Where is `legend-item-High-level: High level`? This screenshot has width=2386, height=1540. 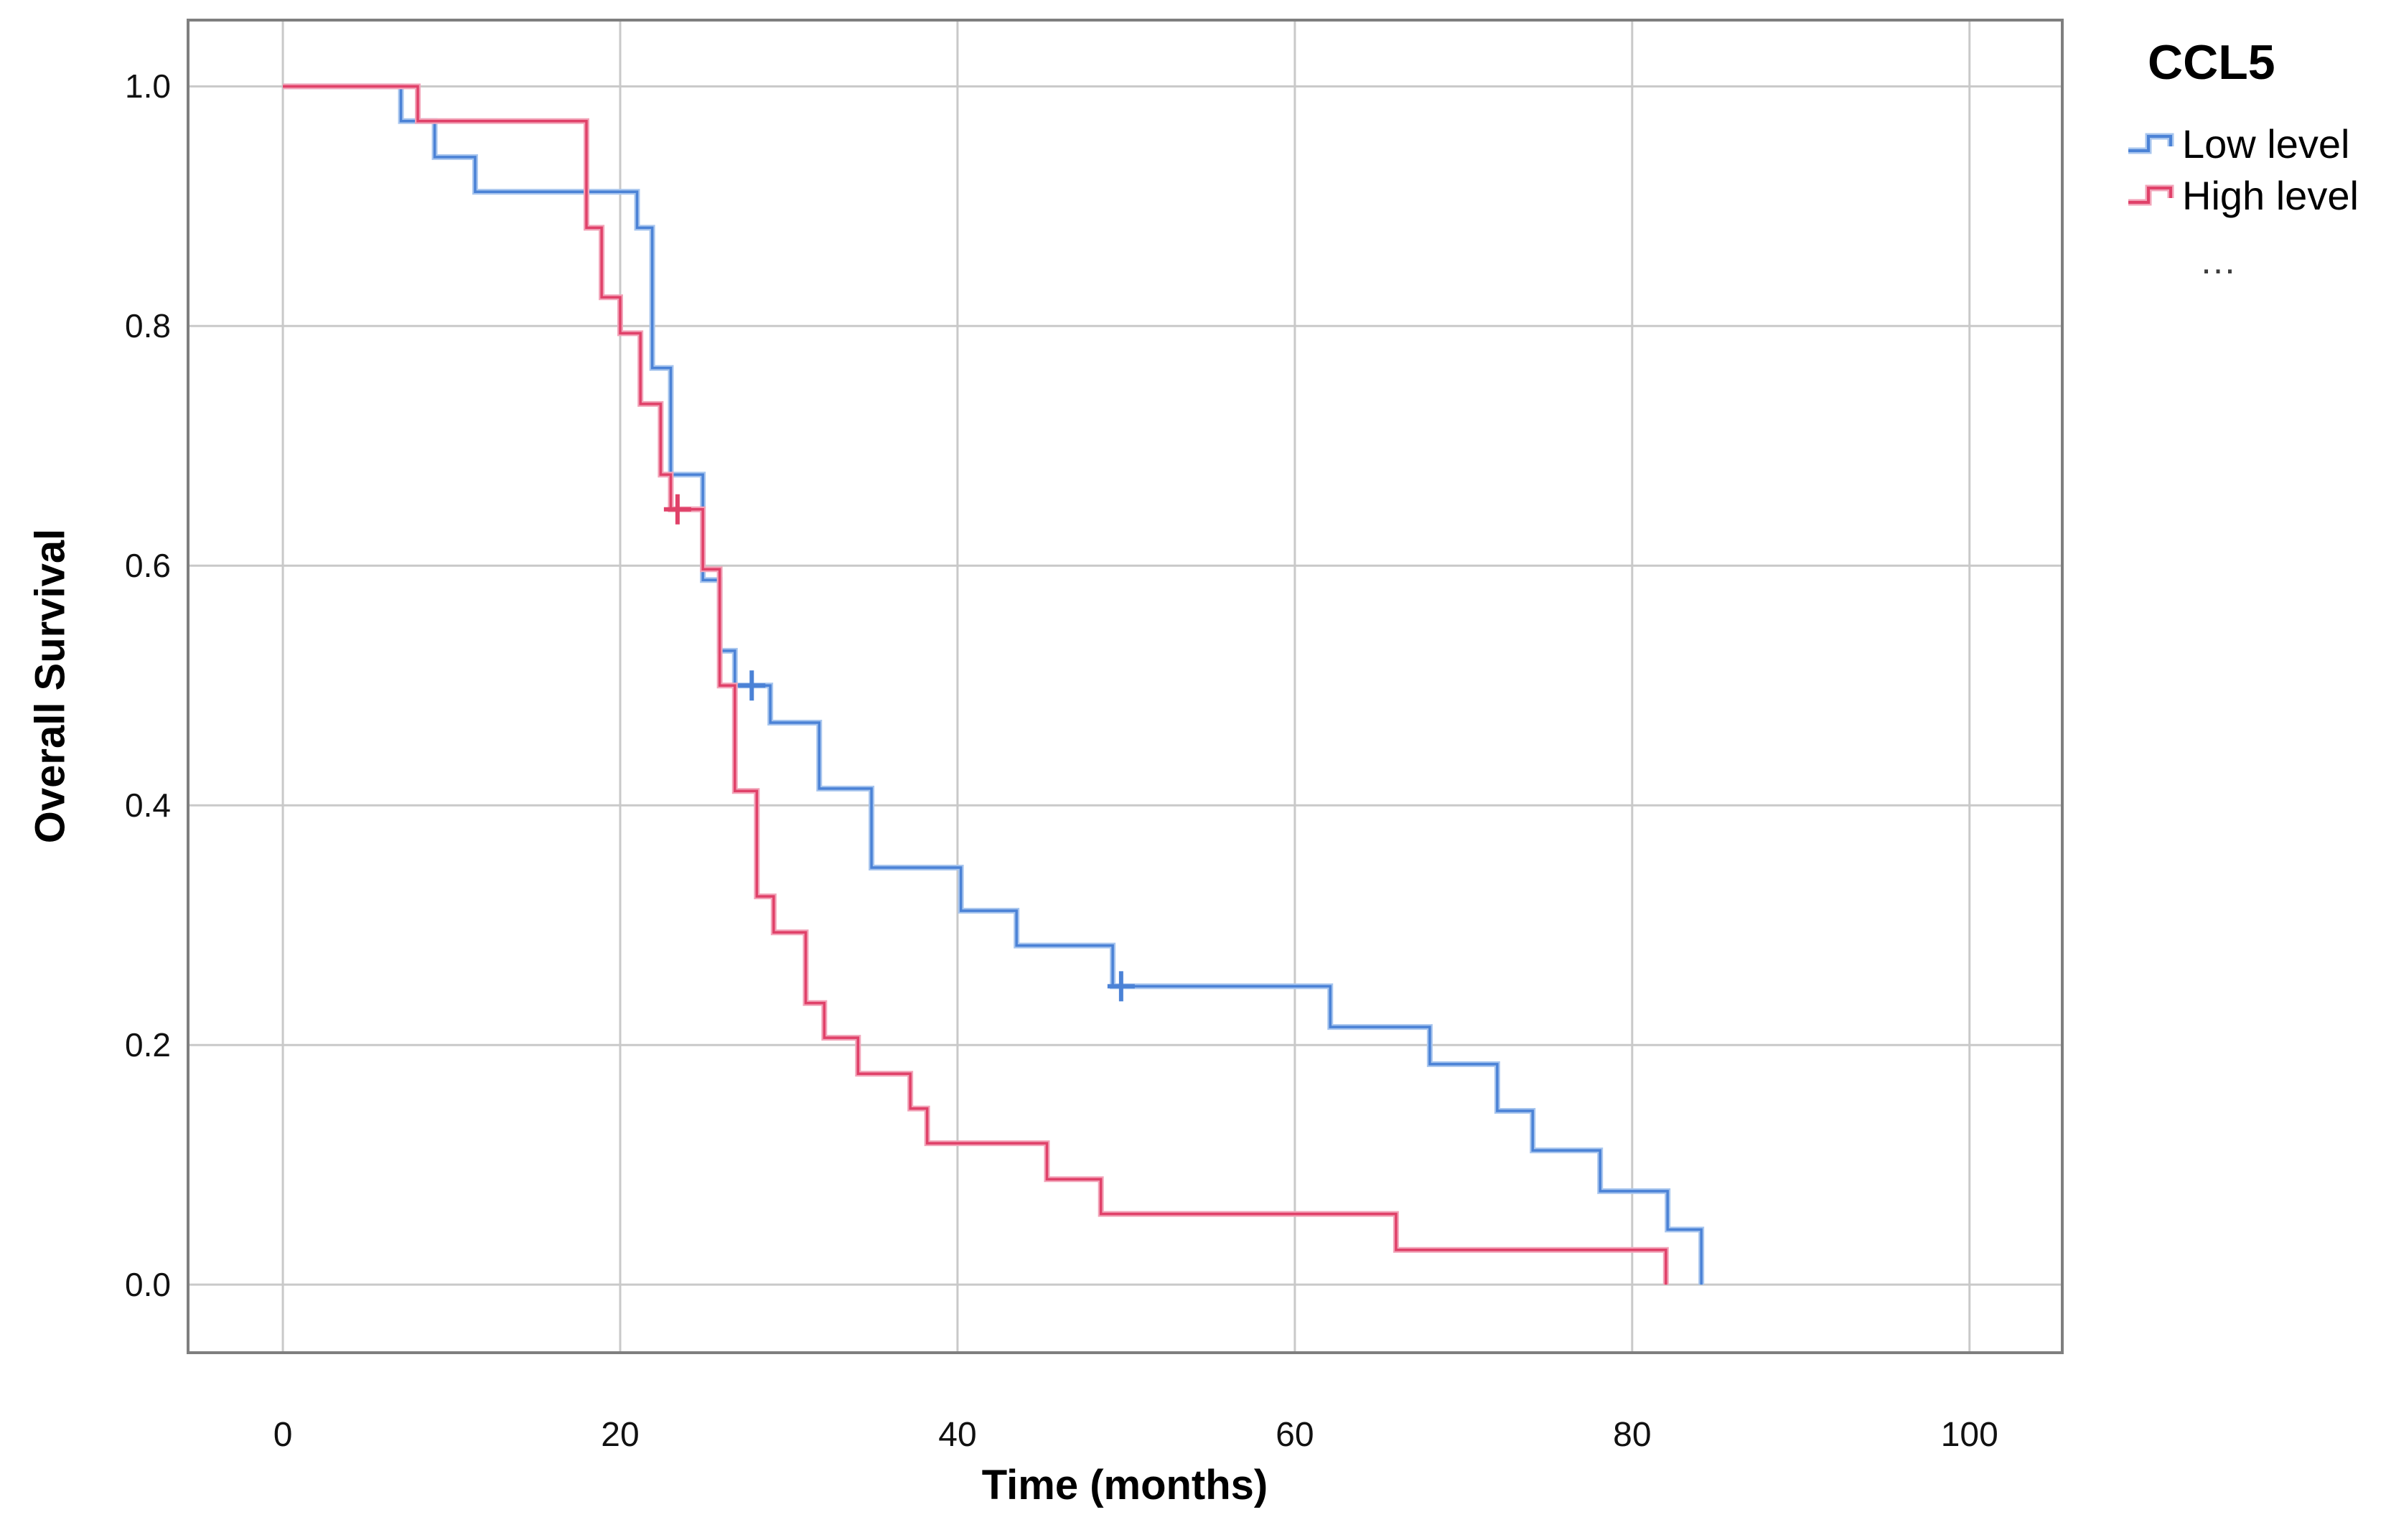
legend-item-High-level: High level is located at coordinates (2256, 195).